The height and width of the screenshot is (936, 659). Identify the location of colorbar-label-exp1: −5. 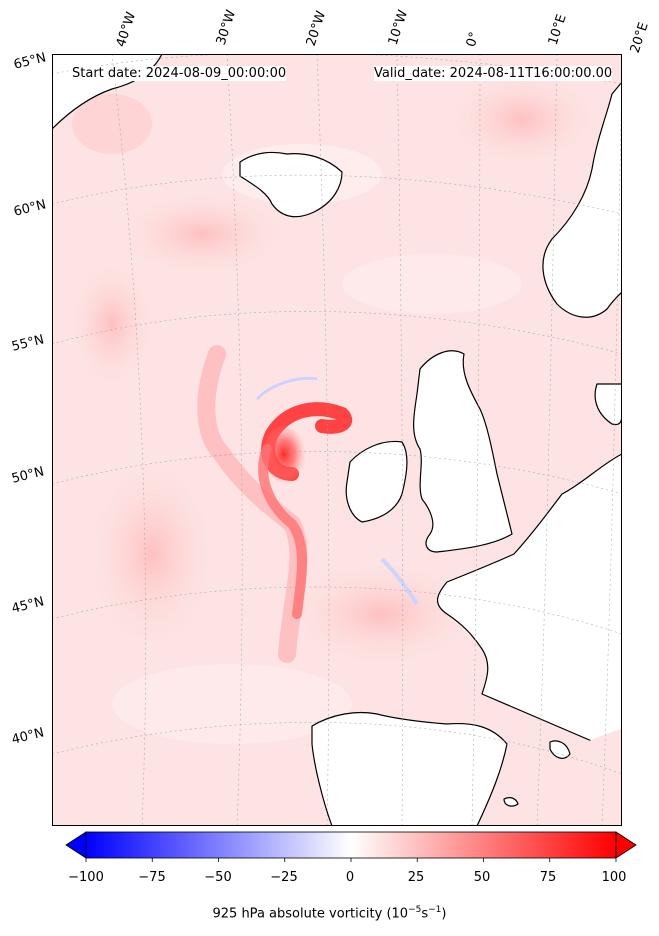
(415, 910).